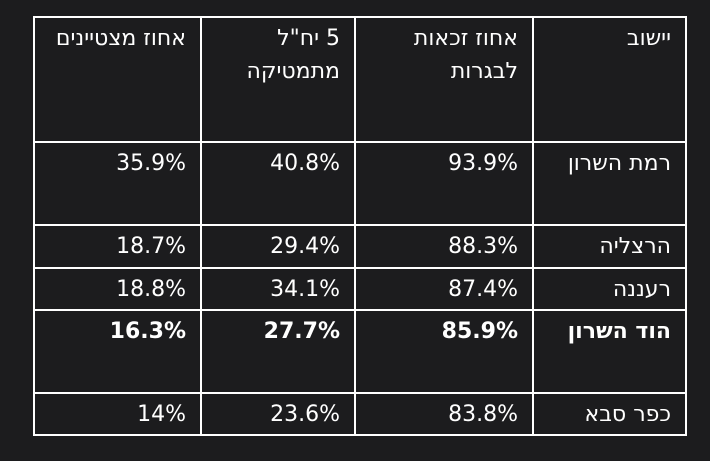  I want to click on cell-town: רעננה, so click(609, 289).